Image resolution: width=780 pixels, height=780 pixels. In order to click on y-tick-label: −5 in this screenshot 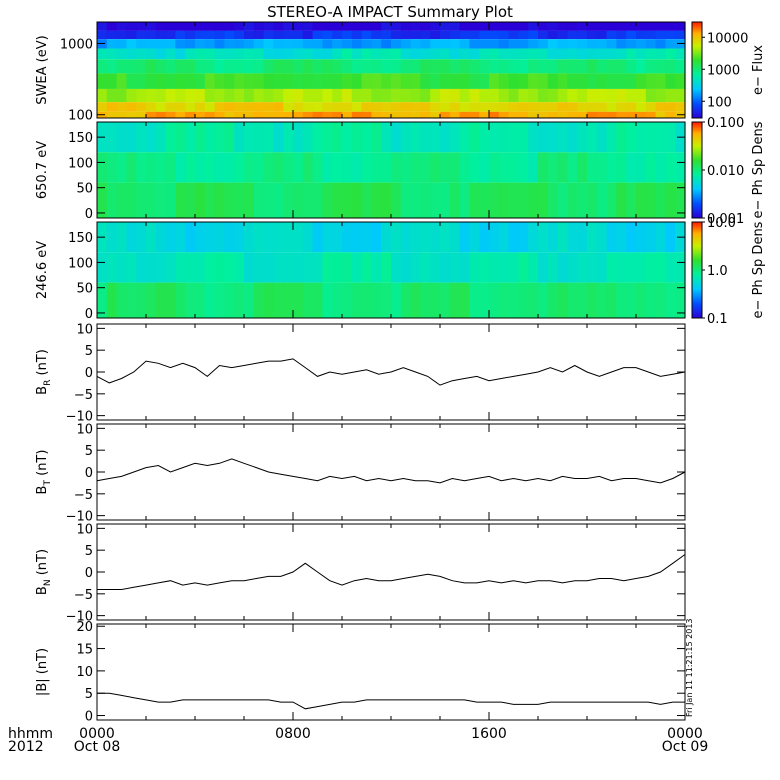, I will do `click(83, 495)`.